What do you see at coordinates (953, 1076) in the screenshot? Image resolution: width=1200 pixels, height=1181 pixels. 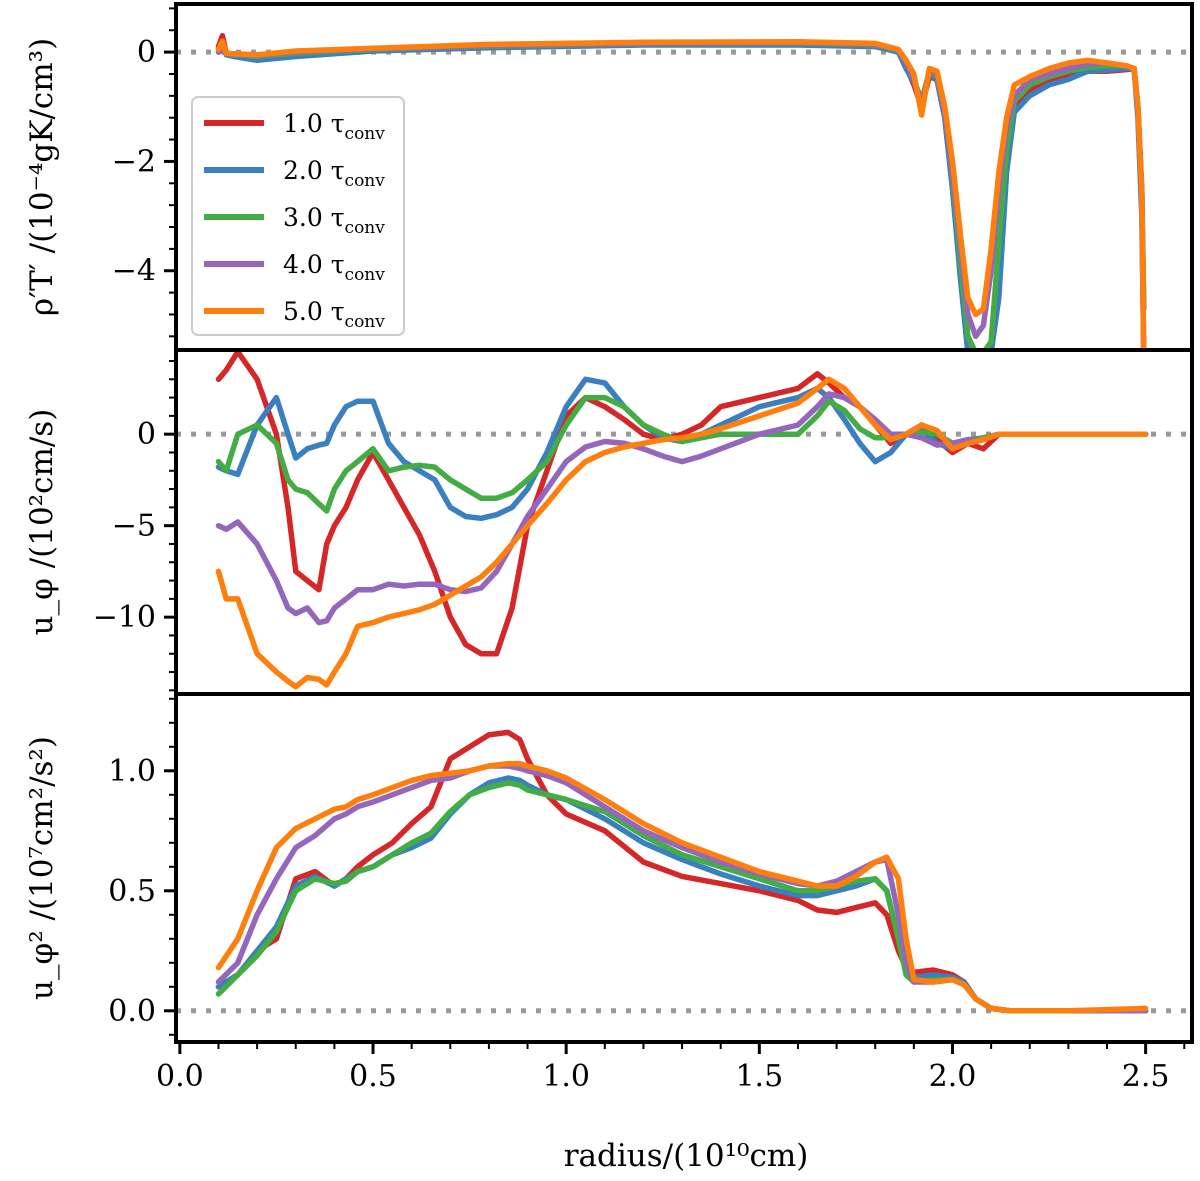 I see `x-tick-label: 2.0` at bounding box center [953, 1076].